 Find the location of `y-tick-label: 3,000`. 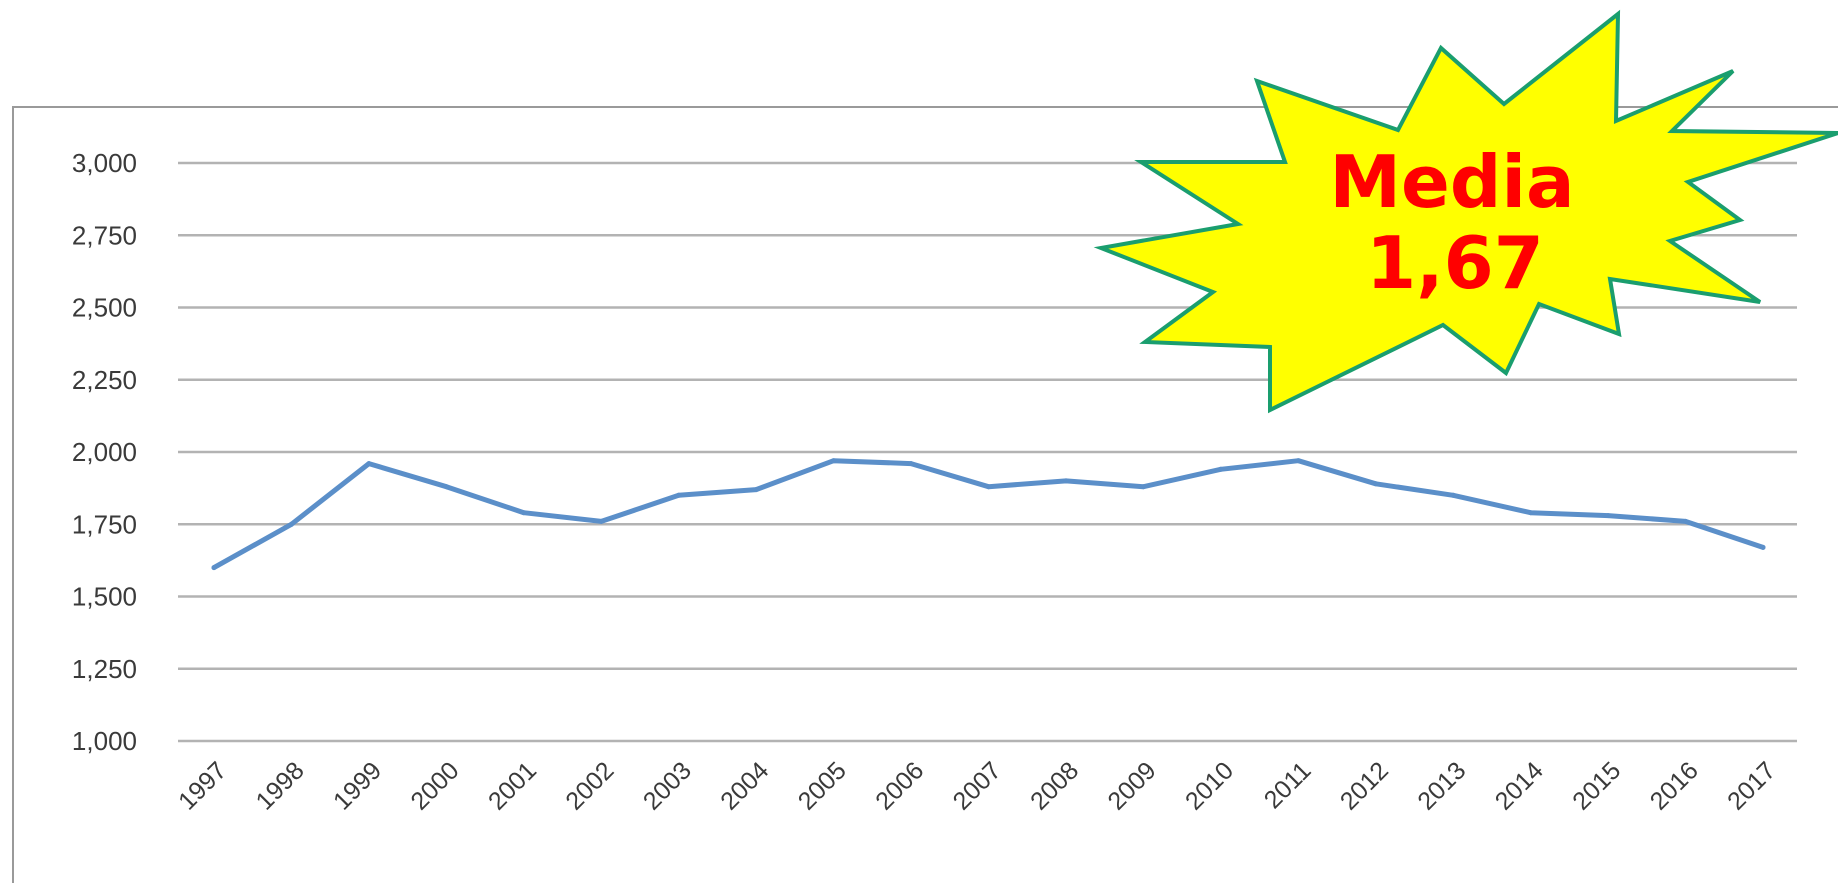

y-tick-label: 3,000 is located at coordinates (104, 163).